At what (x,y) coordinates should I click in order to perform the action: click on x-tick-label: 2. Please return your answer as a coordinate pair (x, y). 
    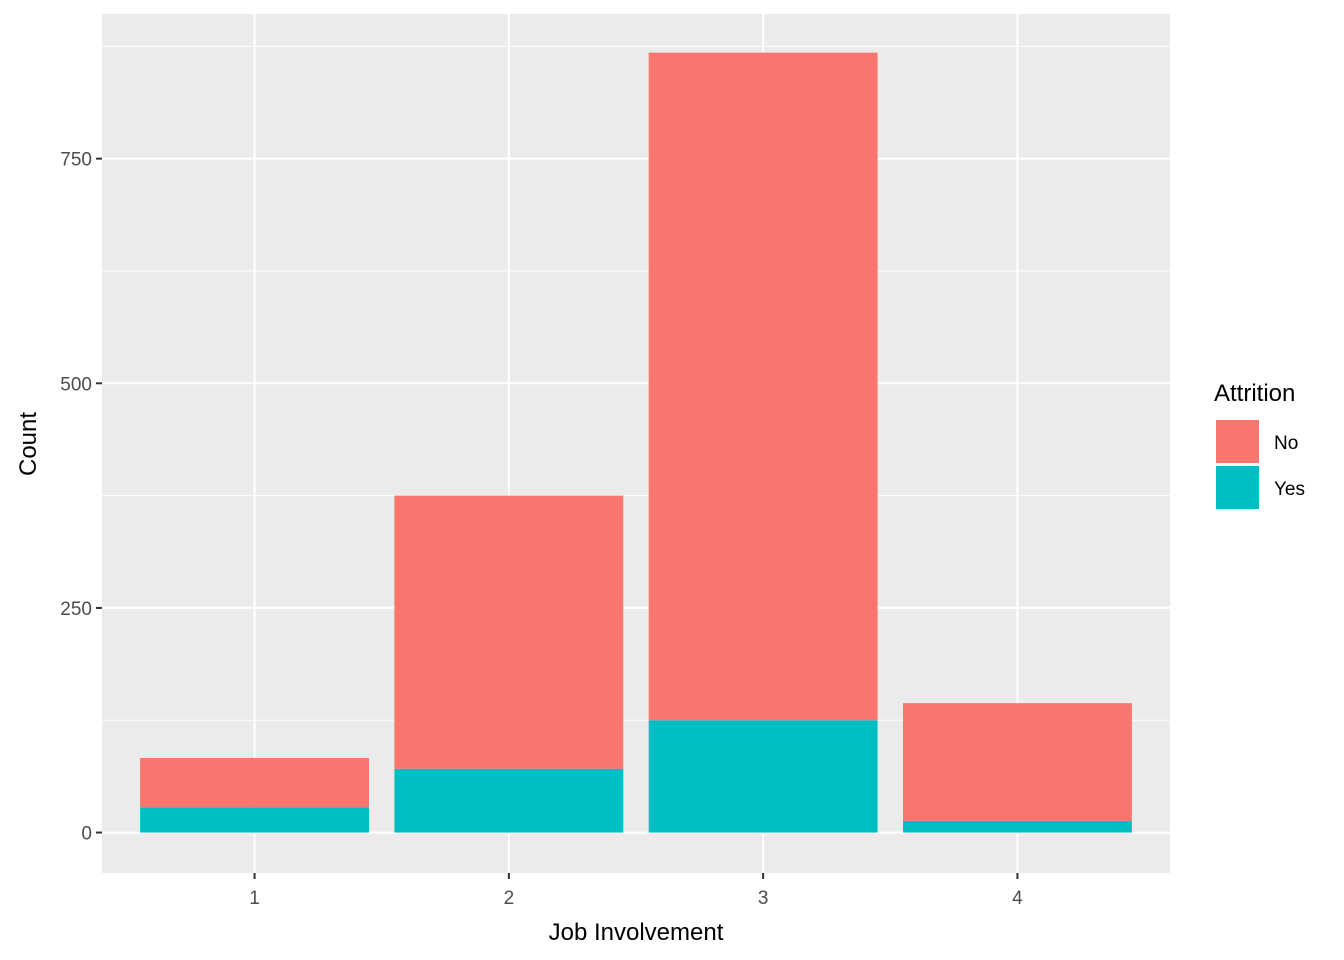
    Looking at the image, I should click on (509, 898).